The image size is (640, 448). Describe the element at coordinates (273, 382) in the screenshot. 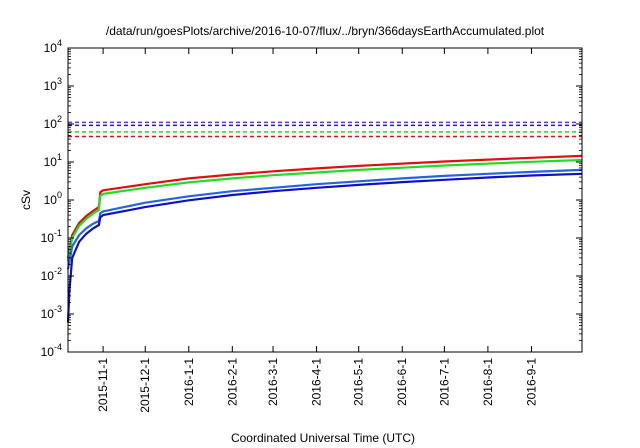

I see `x-tick-label: 2016-3-1` at that location.